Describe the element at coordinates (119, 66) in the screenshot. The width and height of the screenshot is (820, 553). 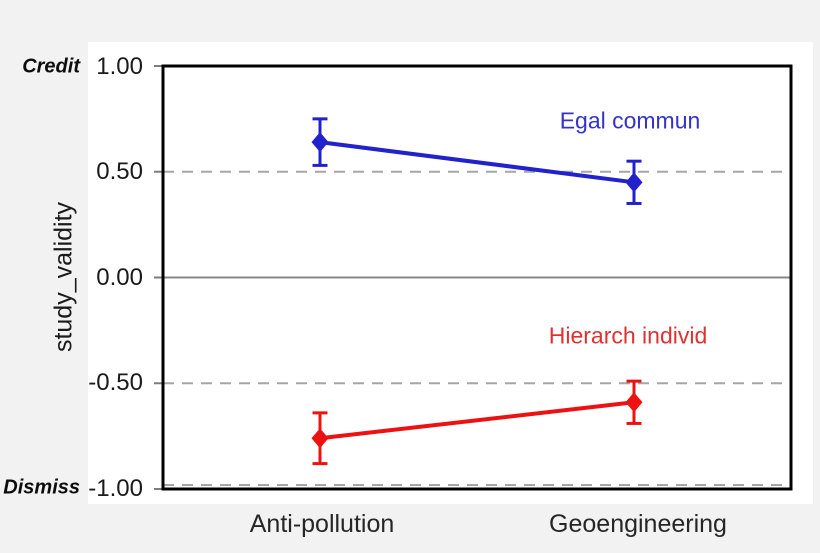
I see `y-tick-label: 1.00` at that location.